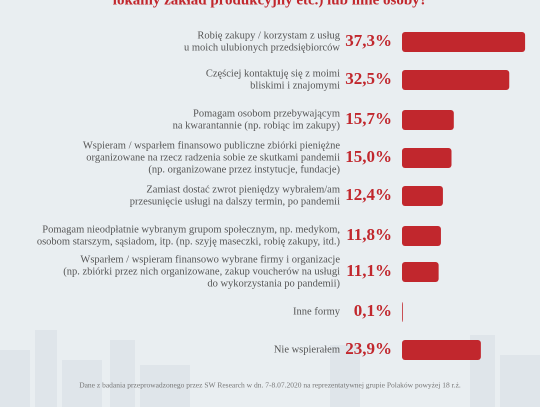 This screenshot has width=540, height=407. I want to click on category-label: Inne formy, so click(317, 311).